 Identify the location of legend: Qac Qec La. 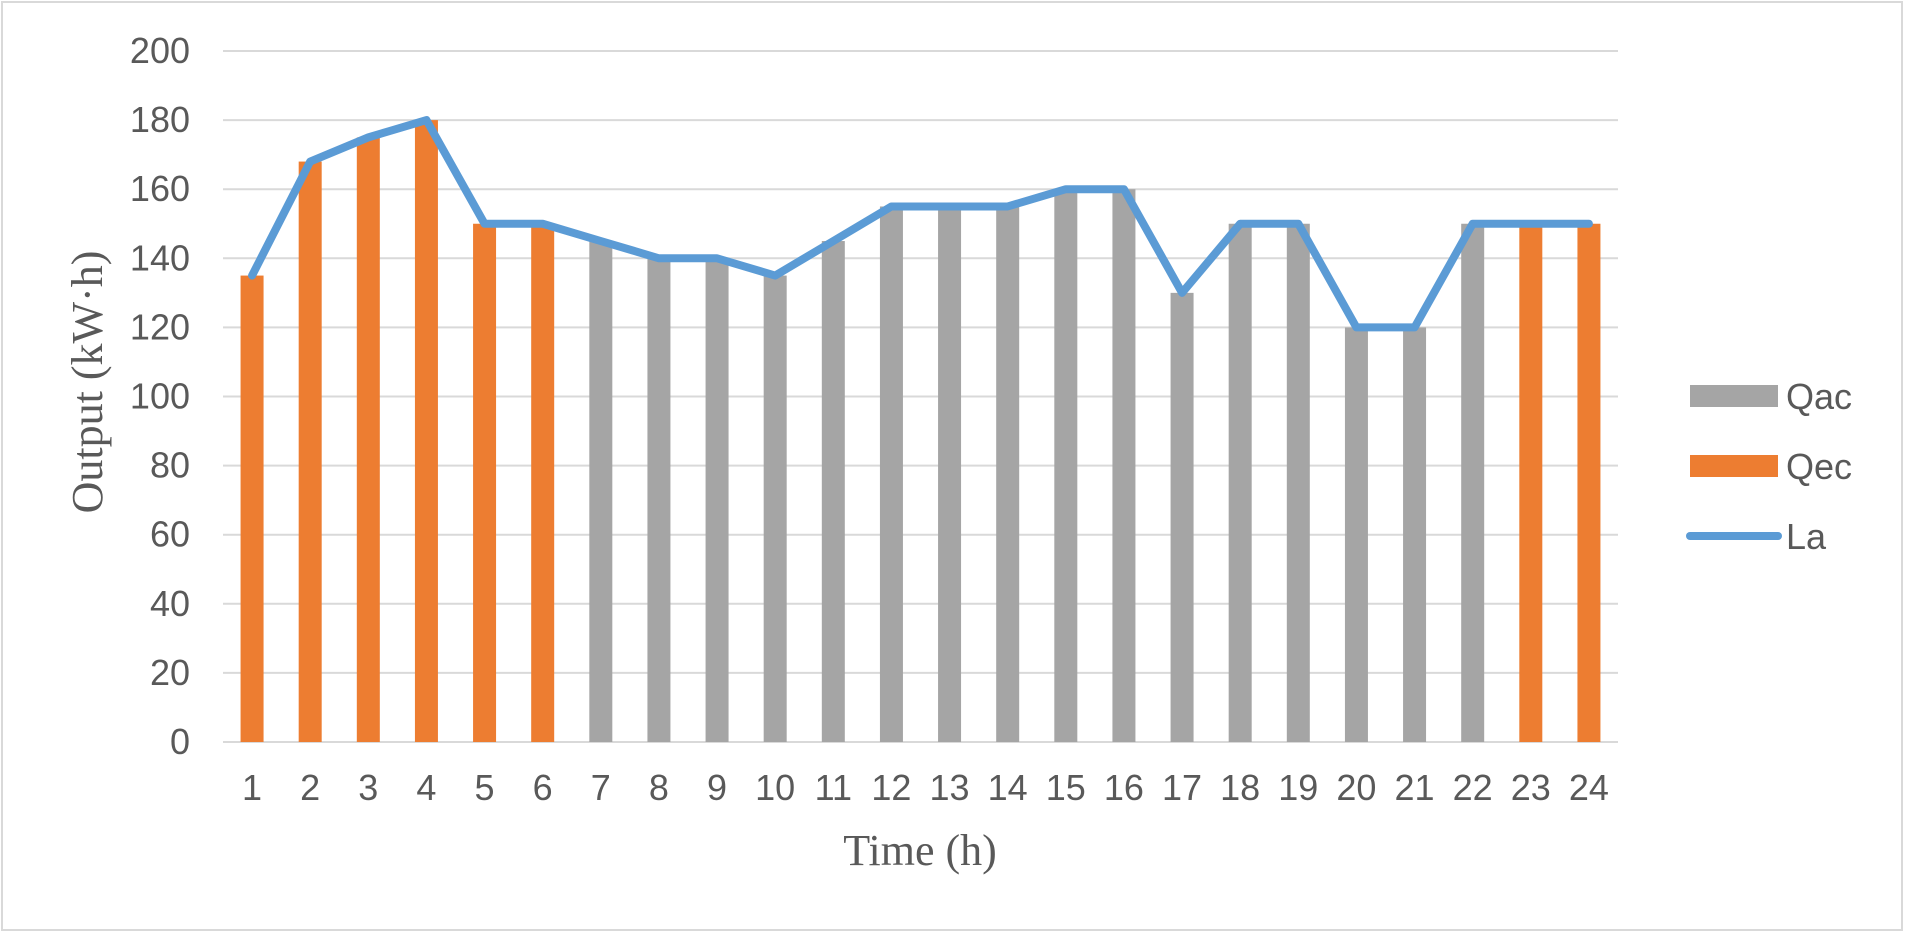
(1769, 466).